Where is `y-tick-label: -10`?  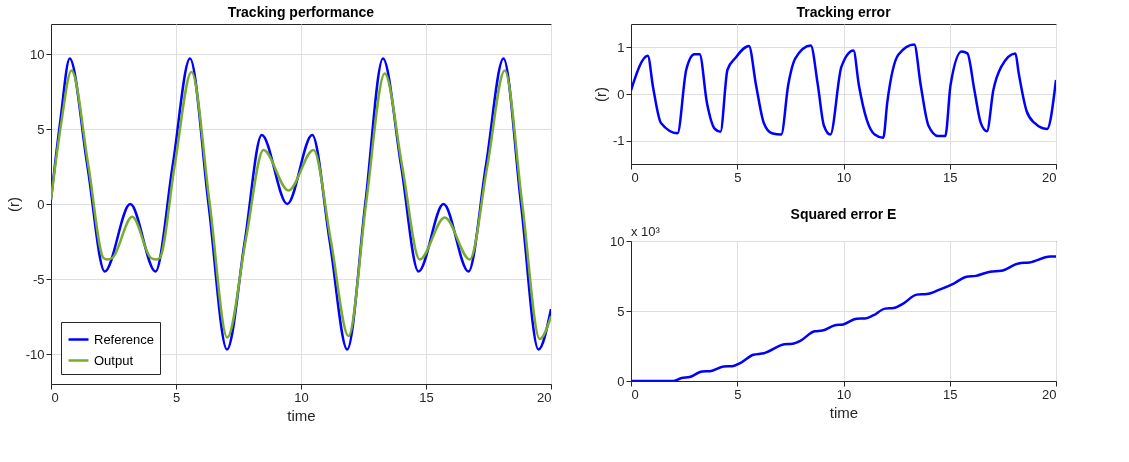 y-tick-label: -10 is located at coordinates (35, 354).